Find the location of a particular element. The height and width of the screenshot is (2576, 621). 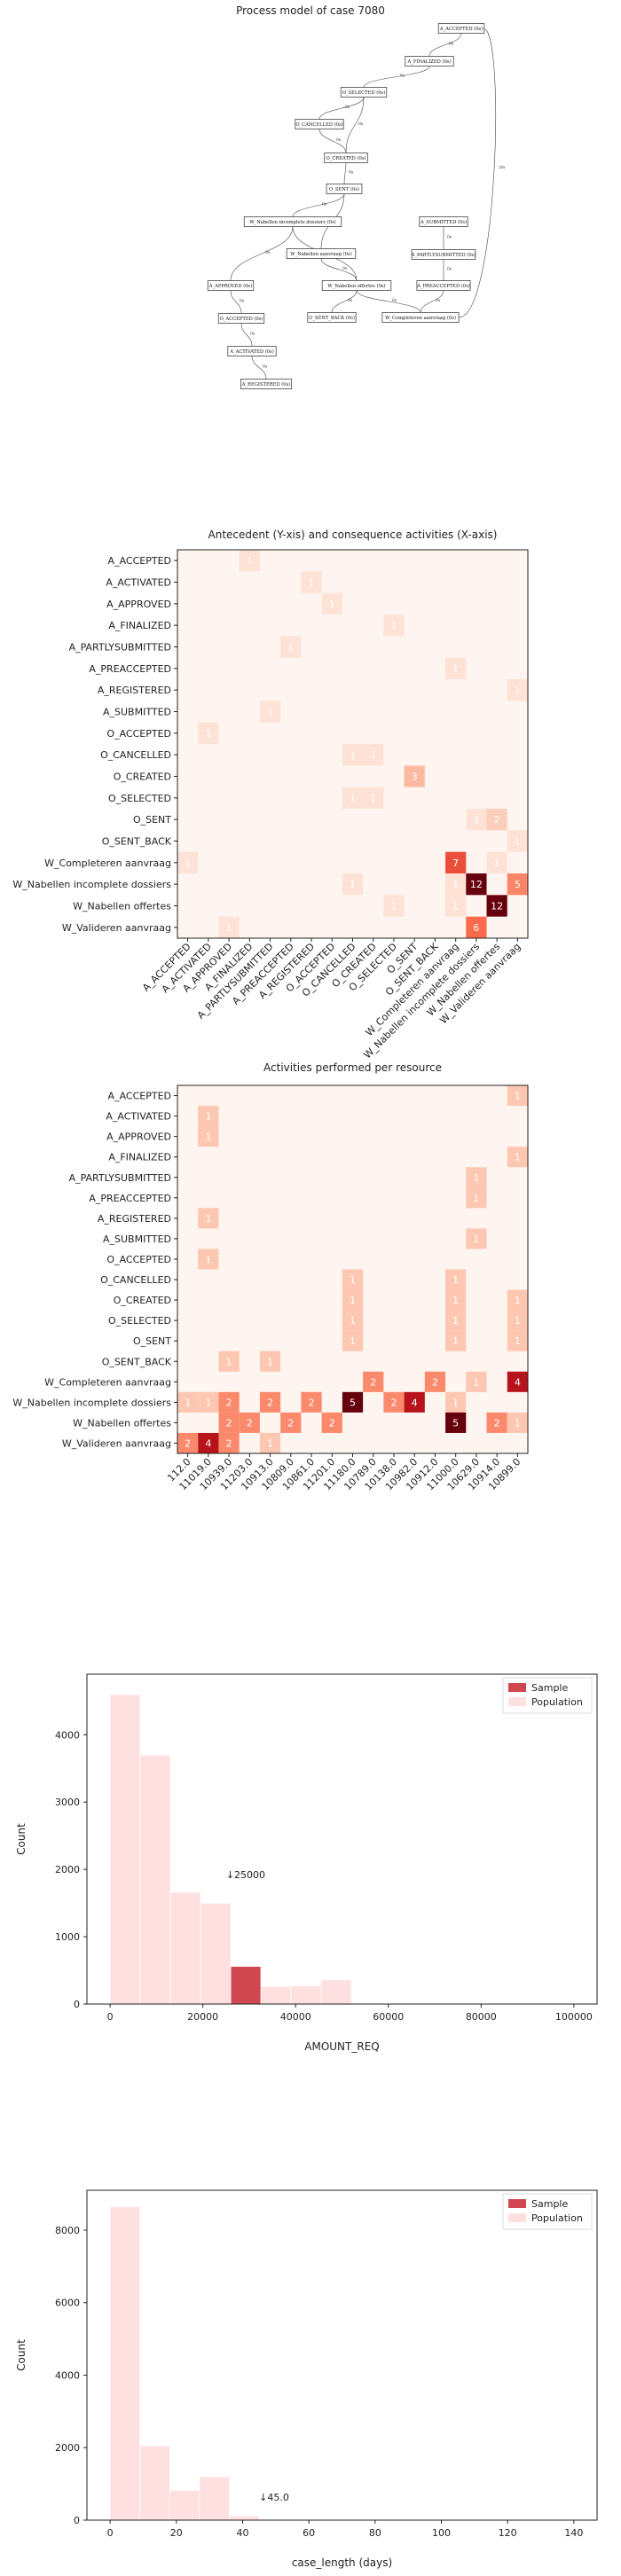

process-node-o-created: O_CREATED (0s) is located at coordinates (346, 158).